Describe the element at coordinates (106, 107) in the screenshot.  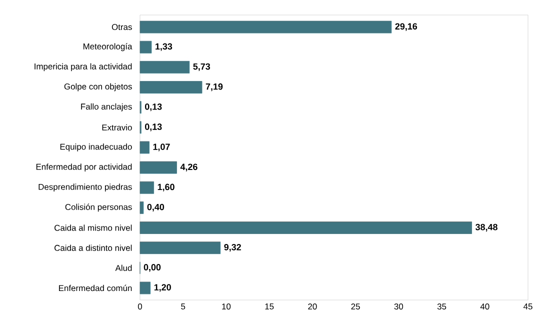
I see `y-tick-label: Fallo anclajes` at that location.